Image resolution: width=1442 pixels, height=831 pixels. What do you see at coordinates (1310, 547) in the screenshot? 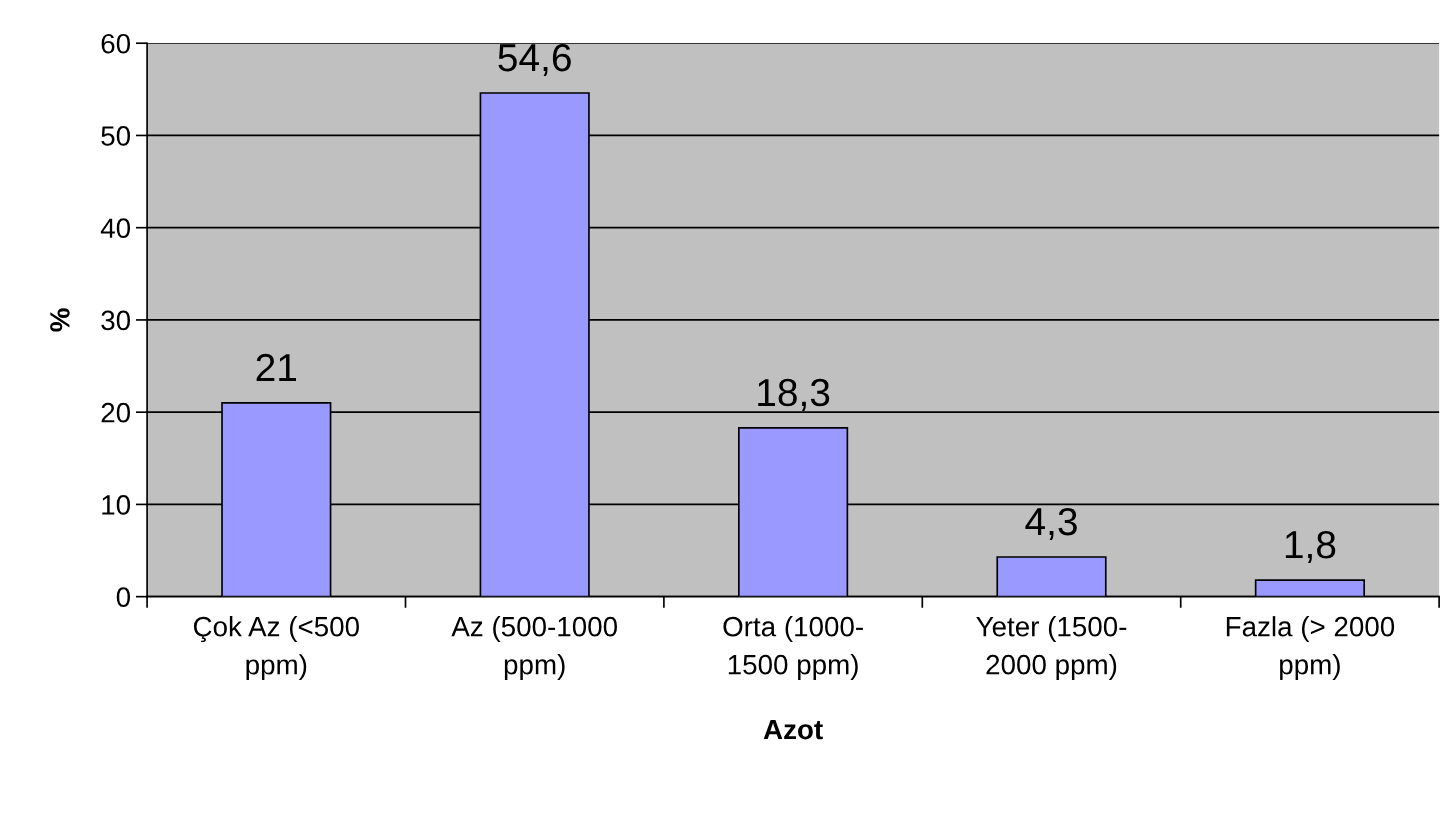
I see `data-label: 1,8` at bounding box center [1310, 547].